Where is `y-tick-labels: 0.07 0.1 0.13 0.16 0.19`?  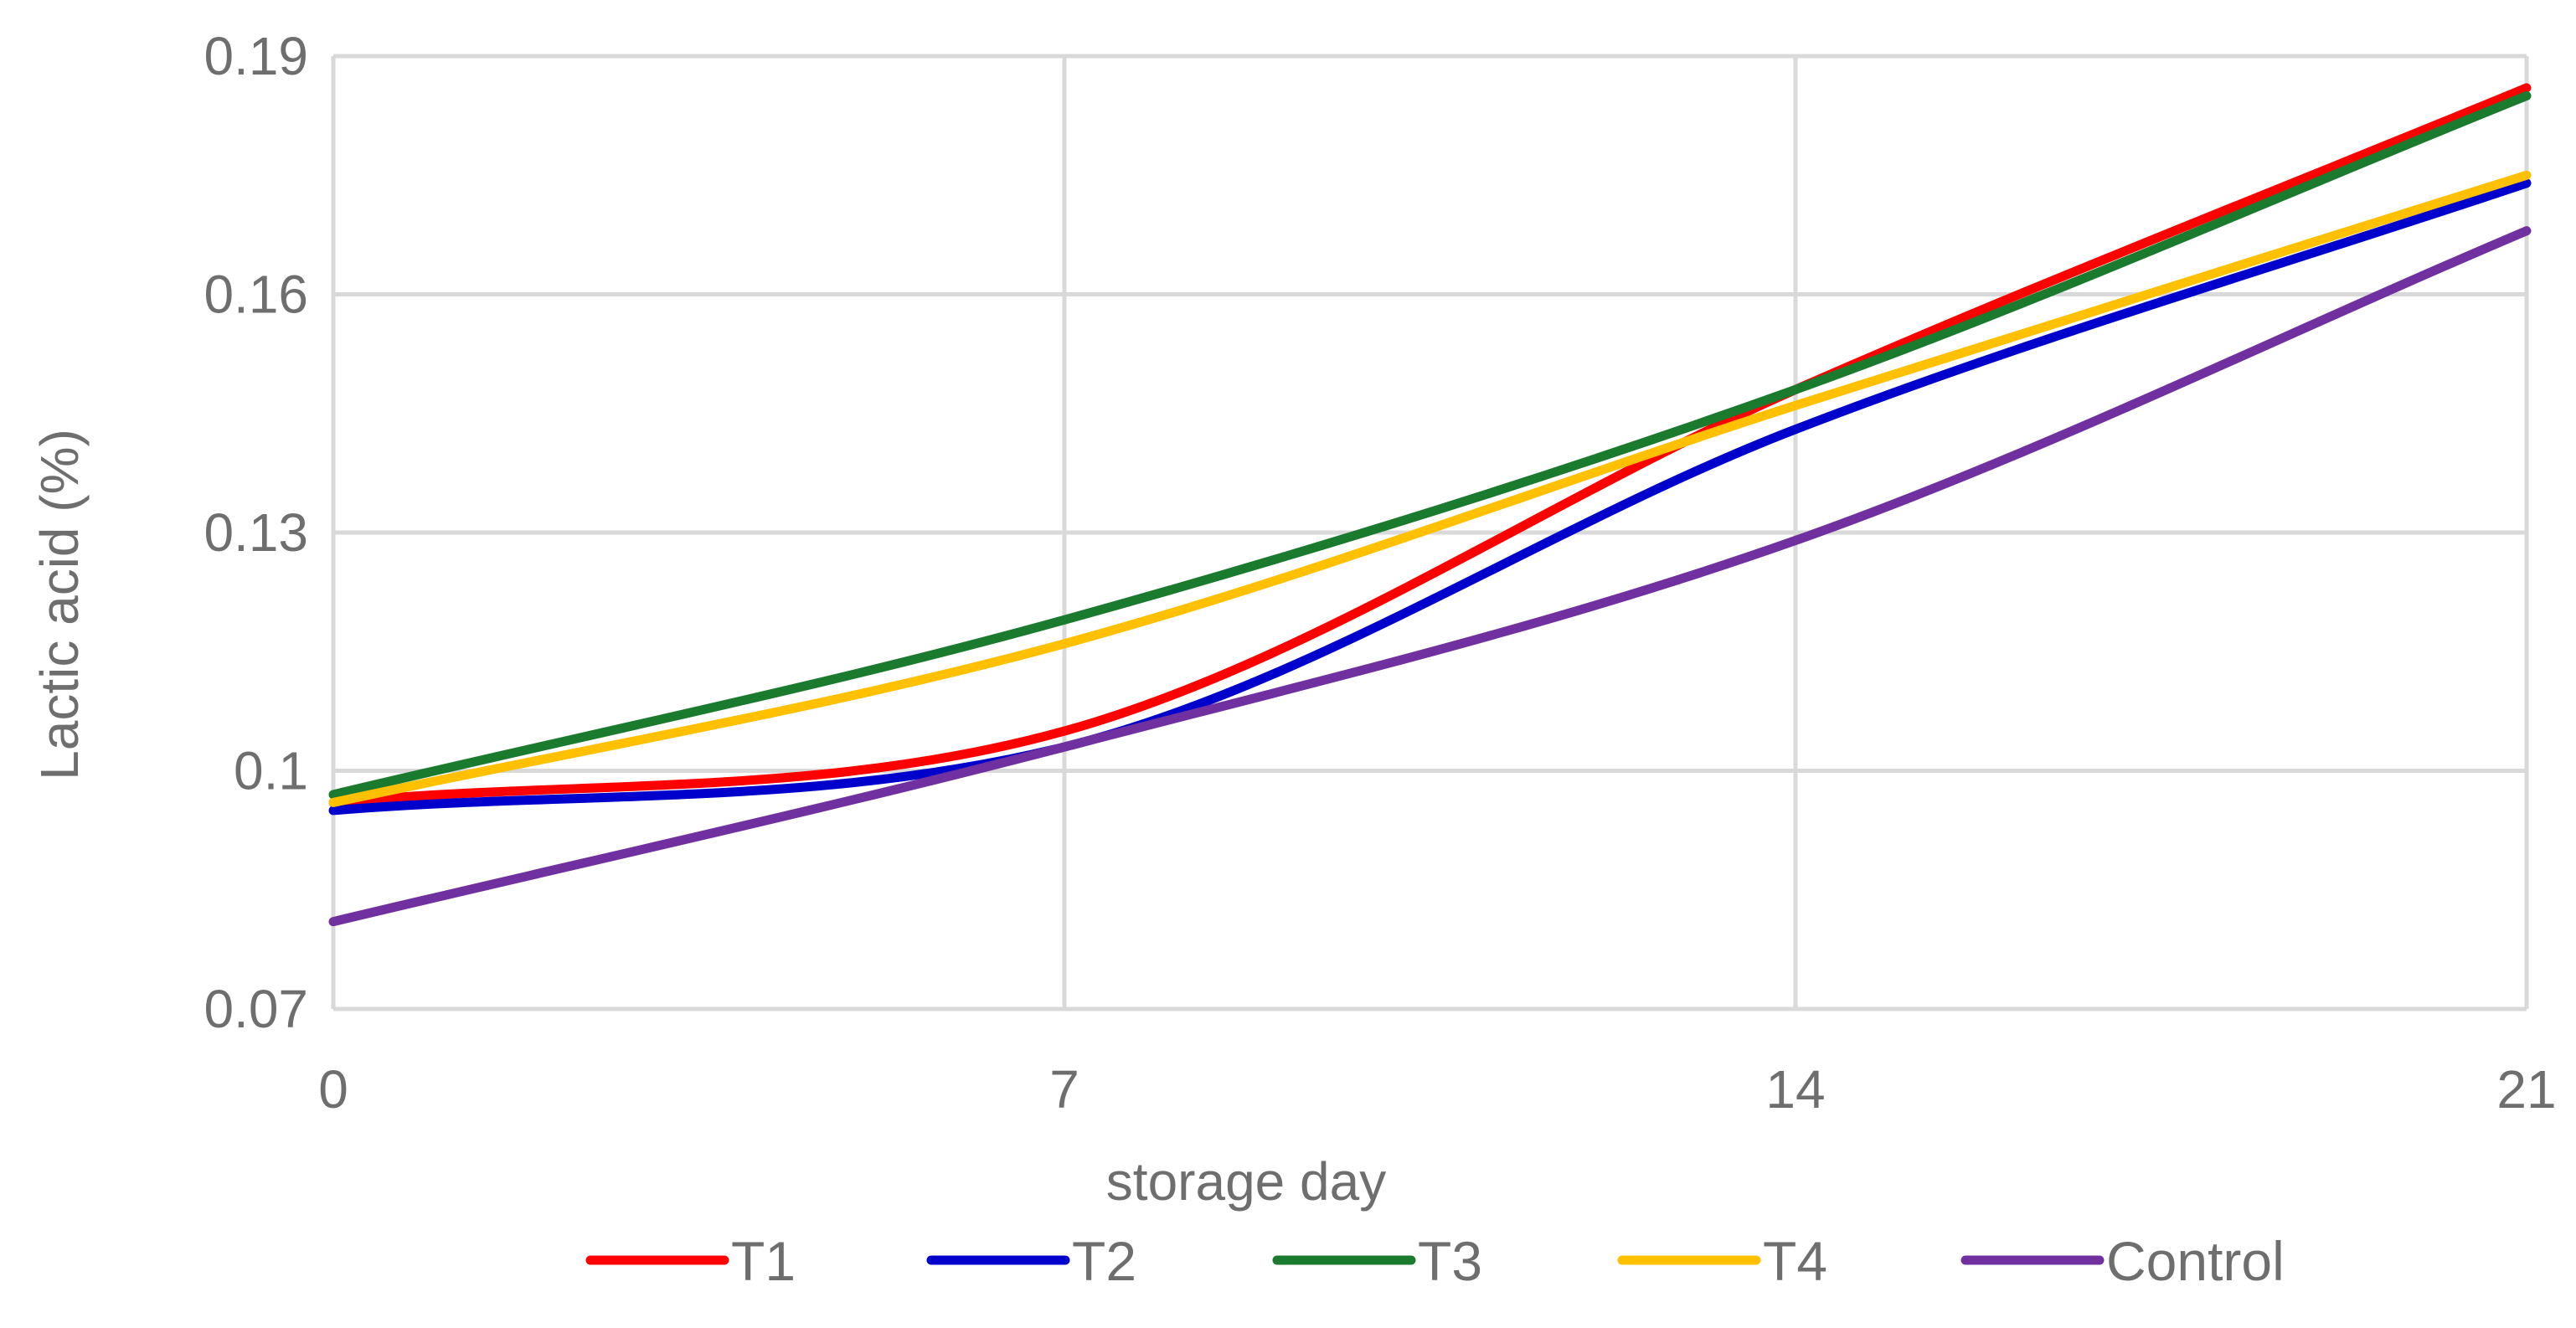 y-tick-labels: 0.07 0.1 0.13 0.16 0.19 is located at coordinates (256, 532).